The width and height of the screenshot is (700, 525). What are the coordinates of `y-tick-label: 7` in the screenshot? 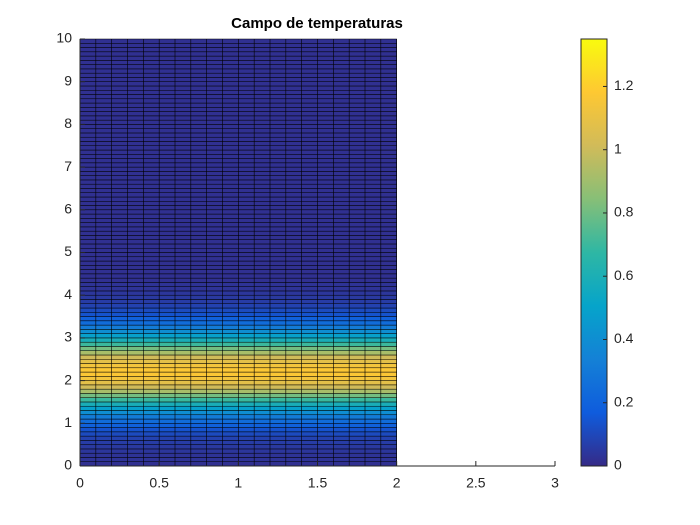 It's located at (68, 166).